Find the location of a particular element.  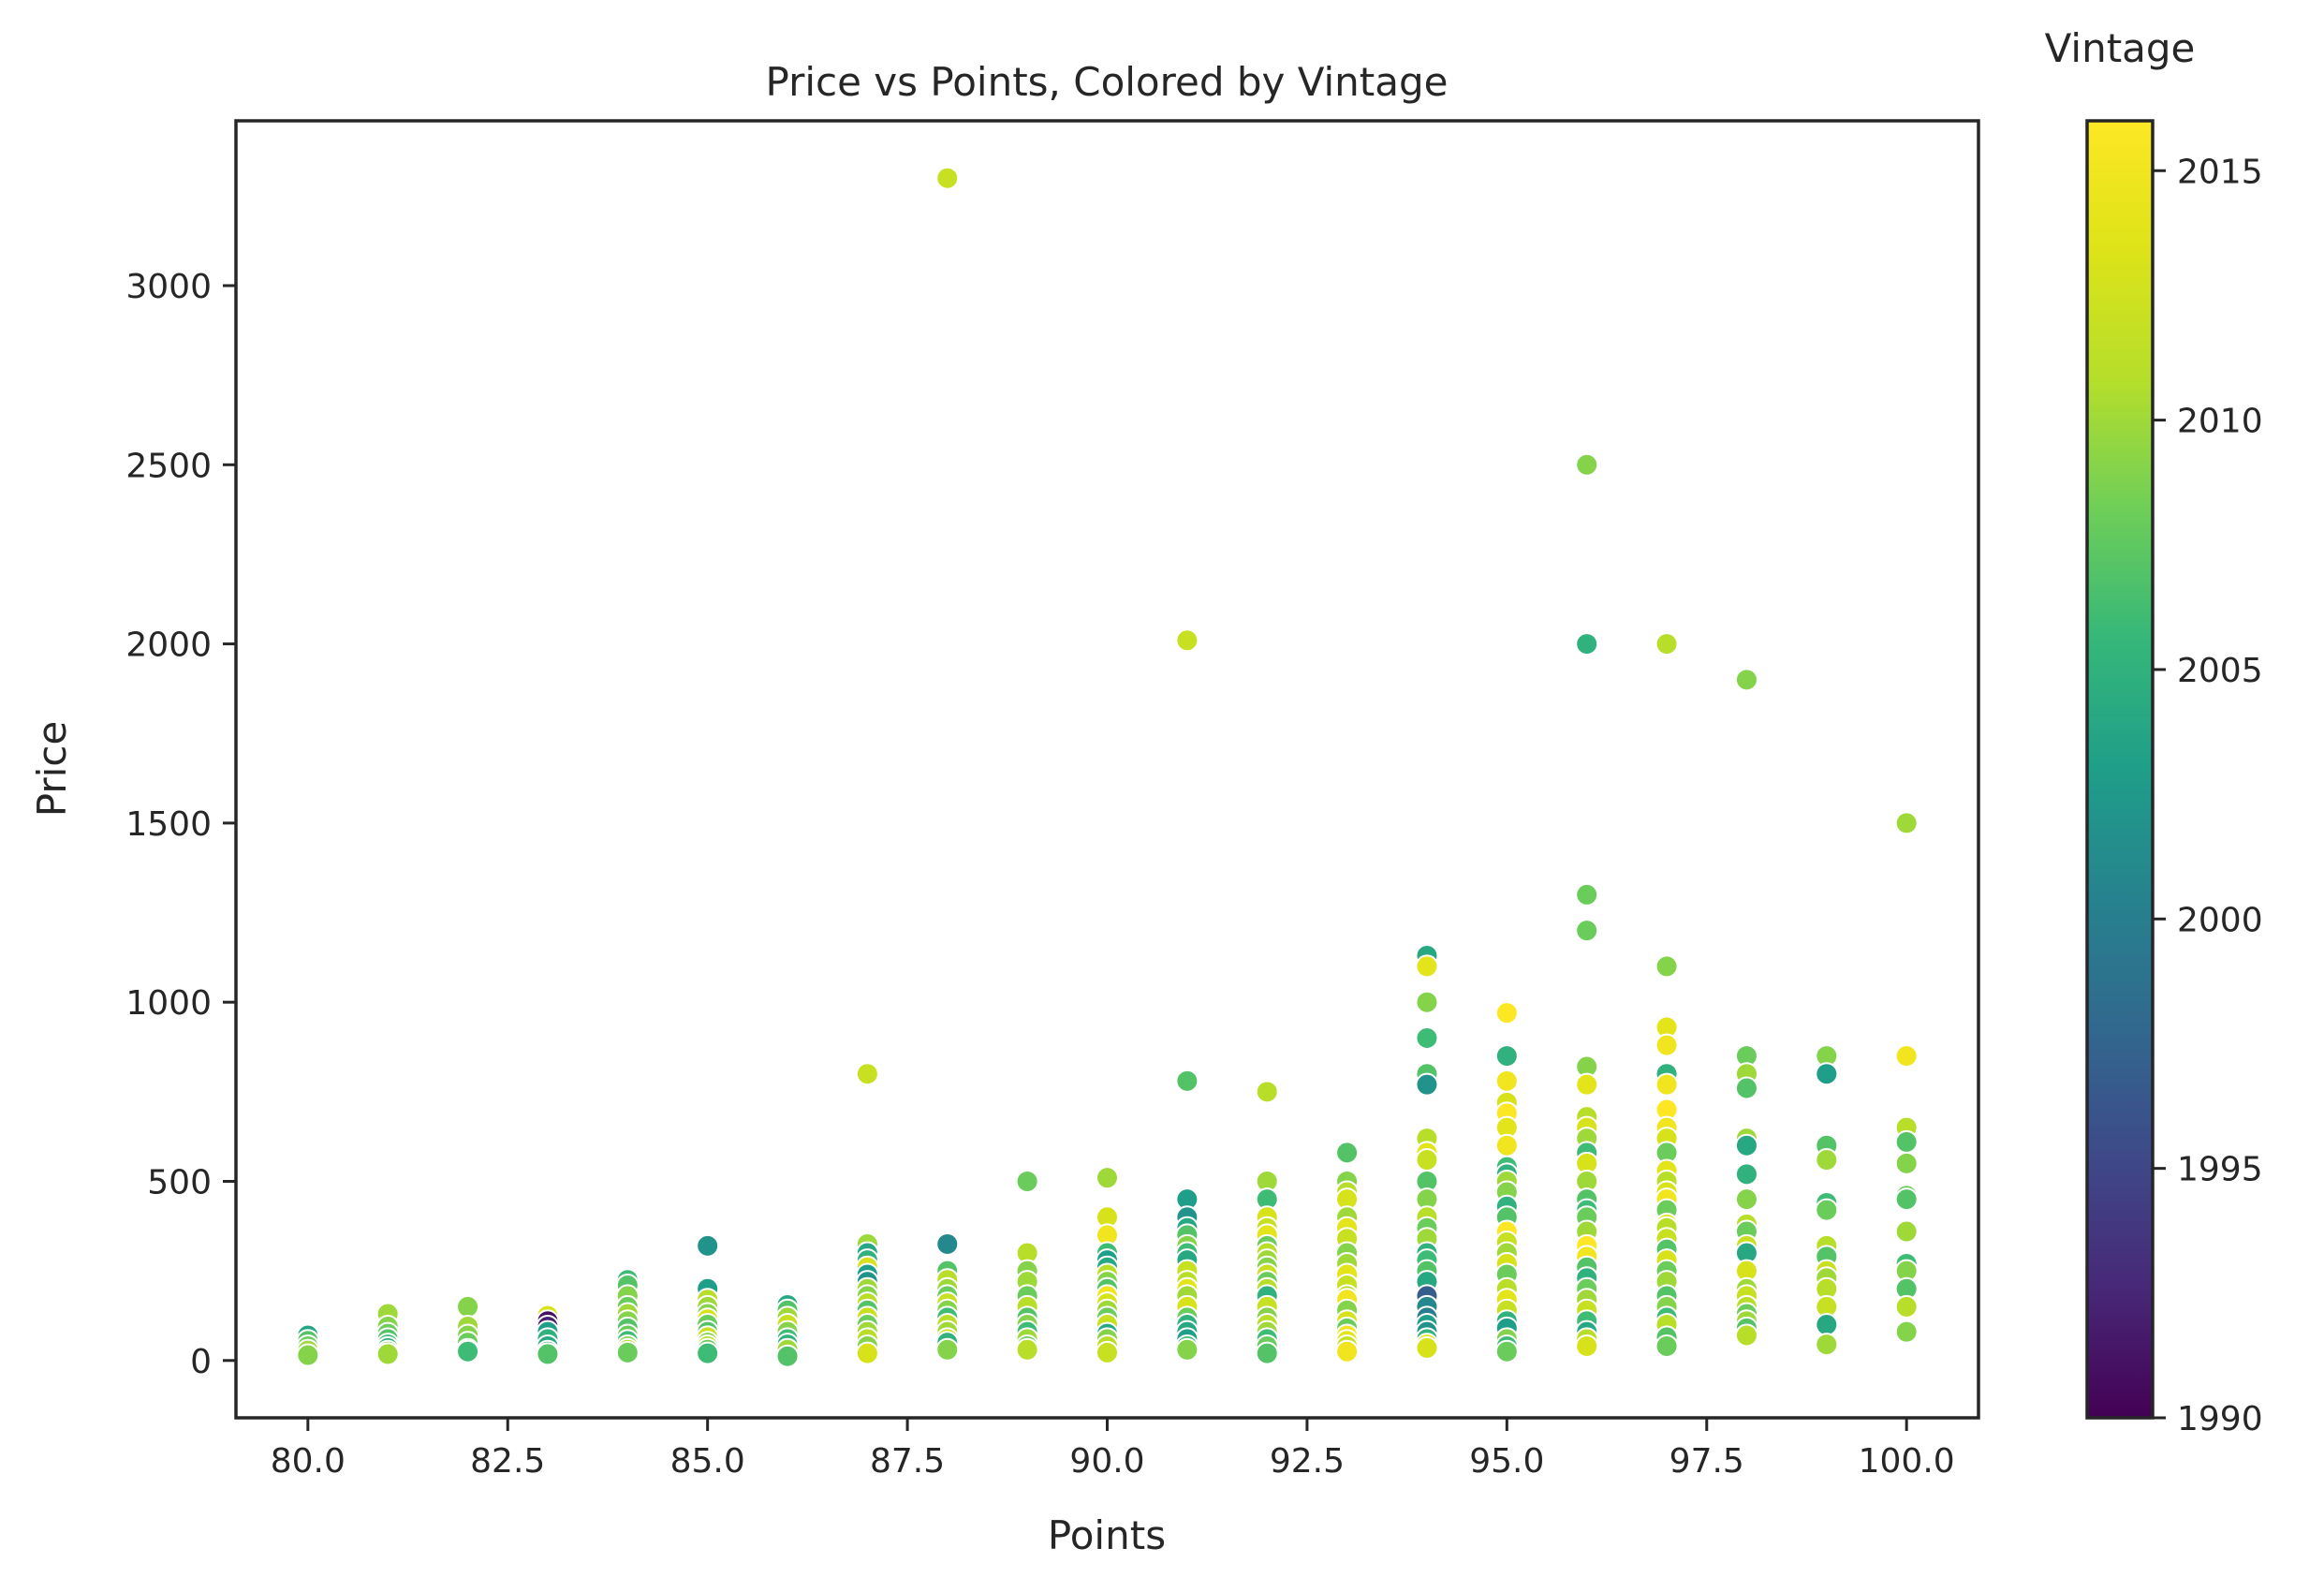

colorbar-tick-label: 2010 is located at coordinates (2220, 422).